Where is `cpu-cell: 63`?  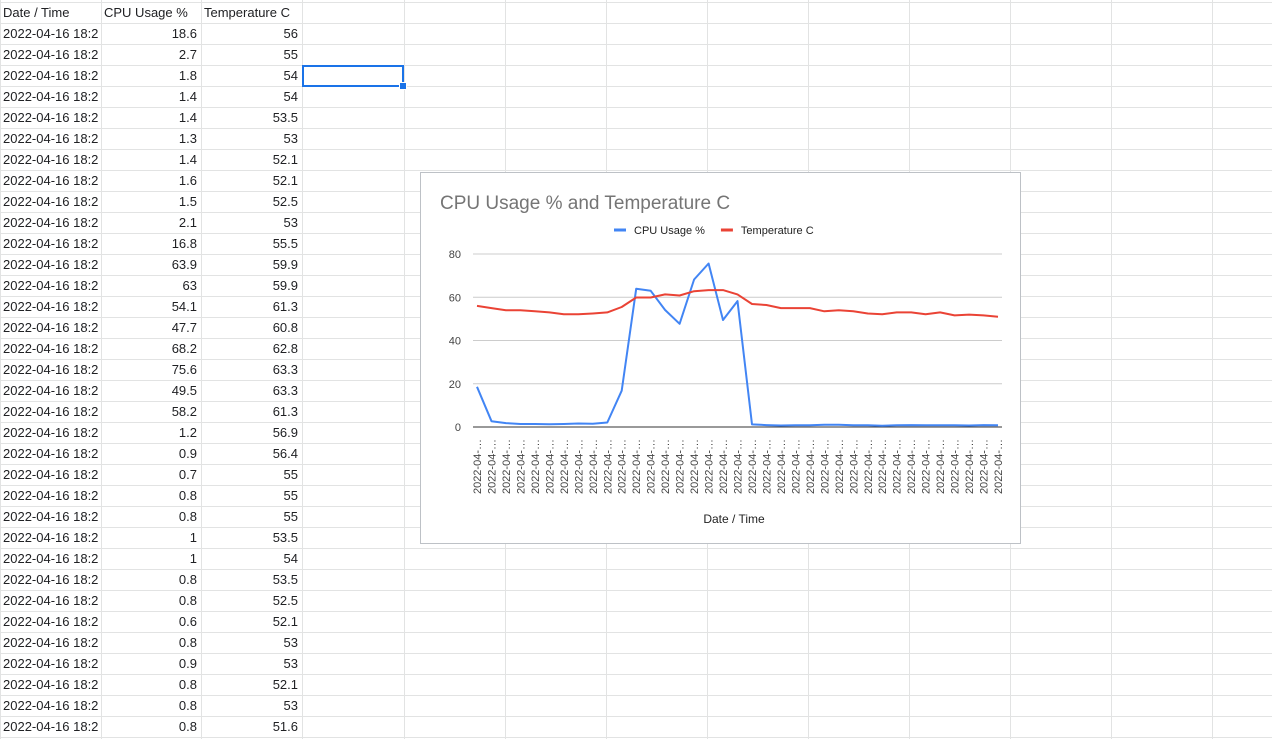 cpu-cell: 63 is located at coordinates (189, 285).